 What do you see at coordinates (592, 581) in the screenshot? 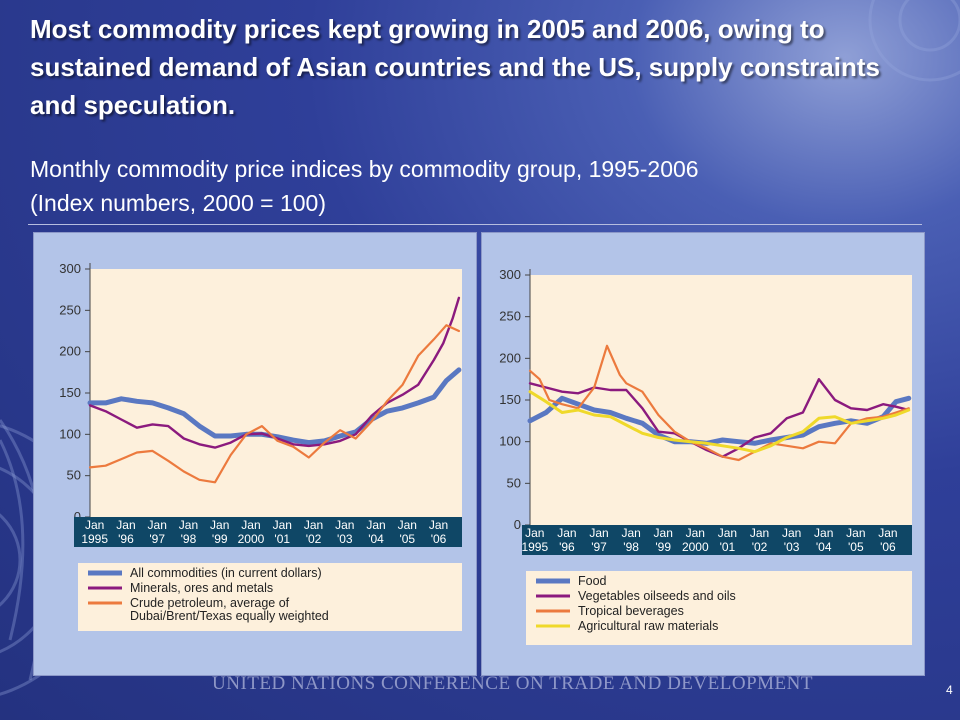
I see `legend-label: Food` at bounding box center [592, 581].